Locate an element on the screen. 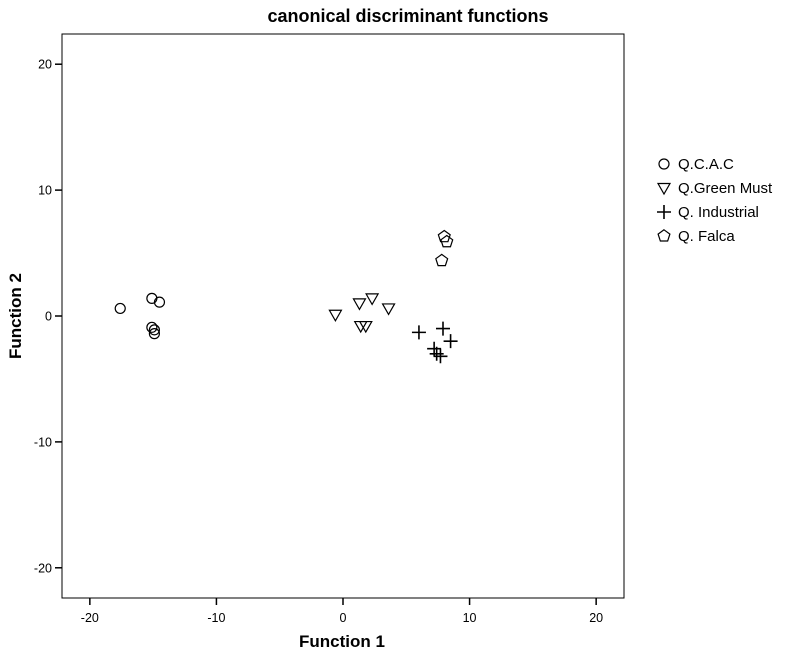  legend-label: Q.C.A.C is located at coordinates (706, 164).